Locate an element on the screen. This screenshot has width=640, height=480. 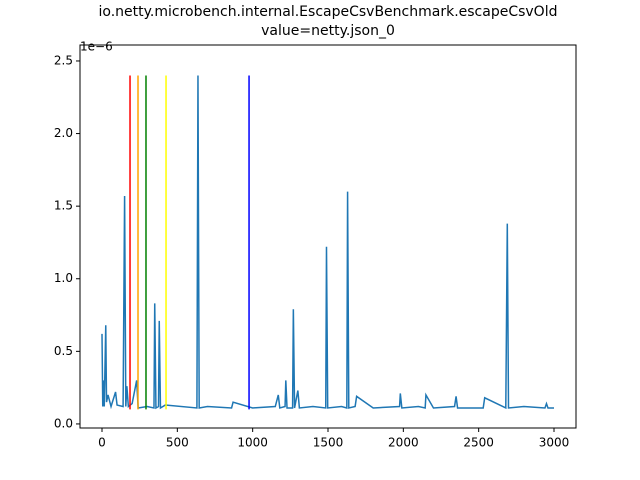
y-tick-label: 2.0 is located at coordinates (63, 133).